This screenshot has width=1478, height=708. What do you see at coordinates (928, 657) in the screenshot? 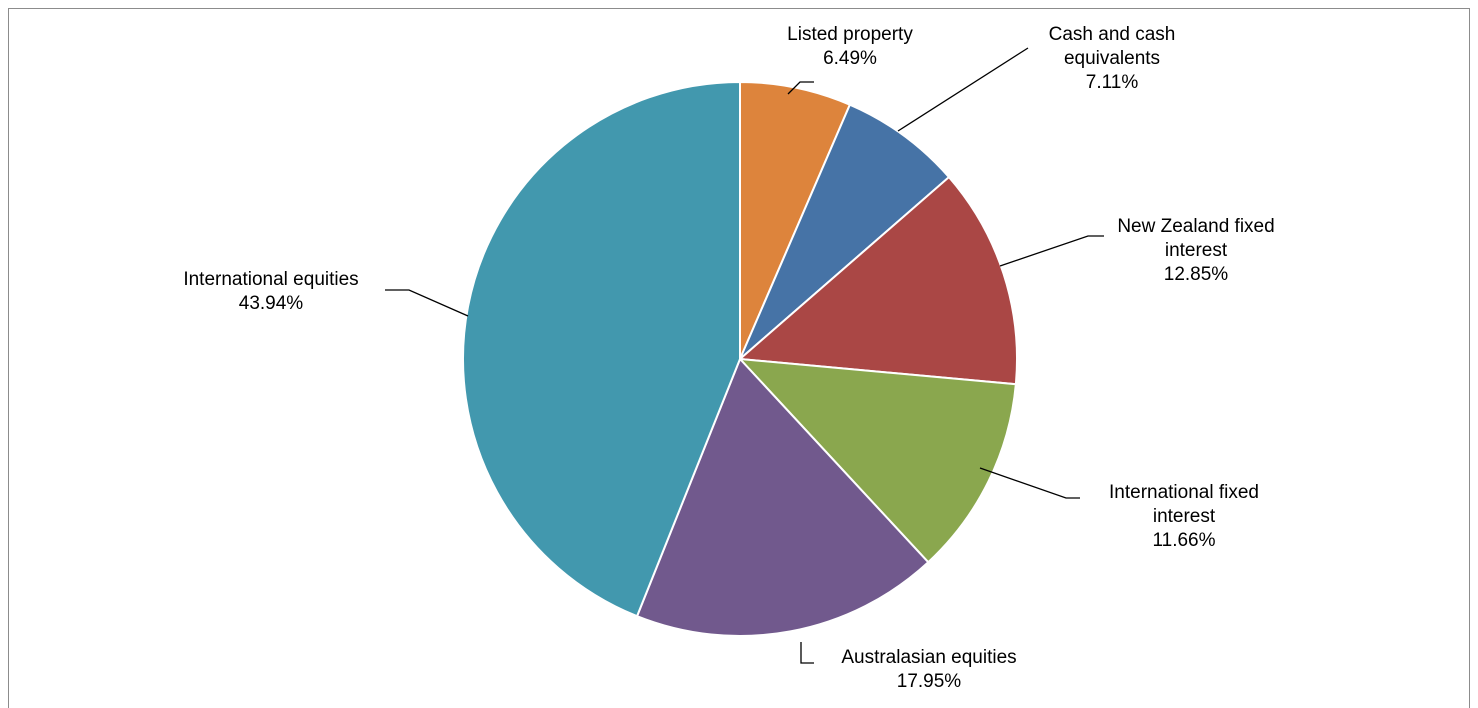
I see `slice-label-5-line-1: Australasian equities` at bounding box center [928, 657].